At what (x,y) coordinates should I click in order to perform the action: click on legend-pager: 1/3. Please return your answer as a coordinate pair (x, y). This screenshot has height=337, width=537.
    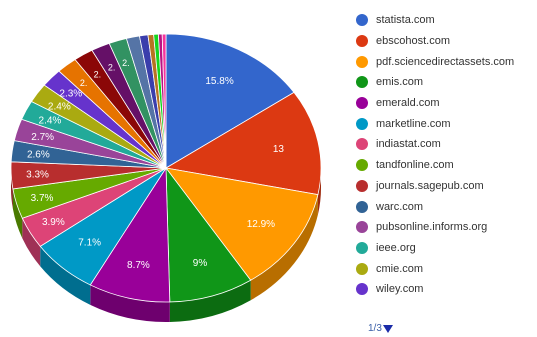
    Looking at the image, I should click on (380, 328).